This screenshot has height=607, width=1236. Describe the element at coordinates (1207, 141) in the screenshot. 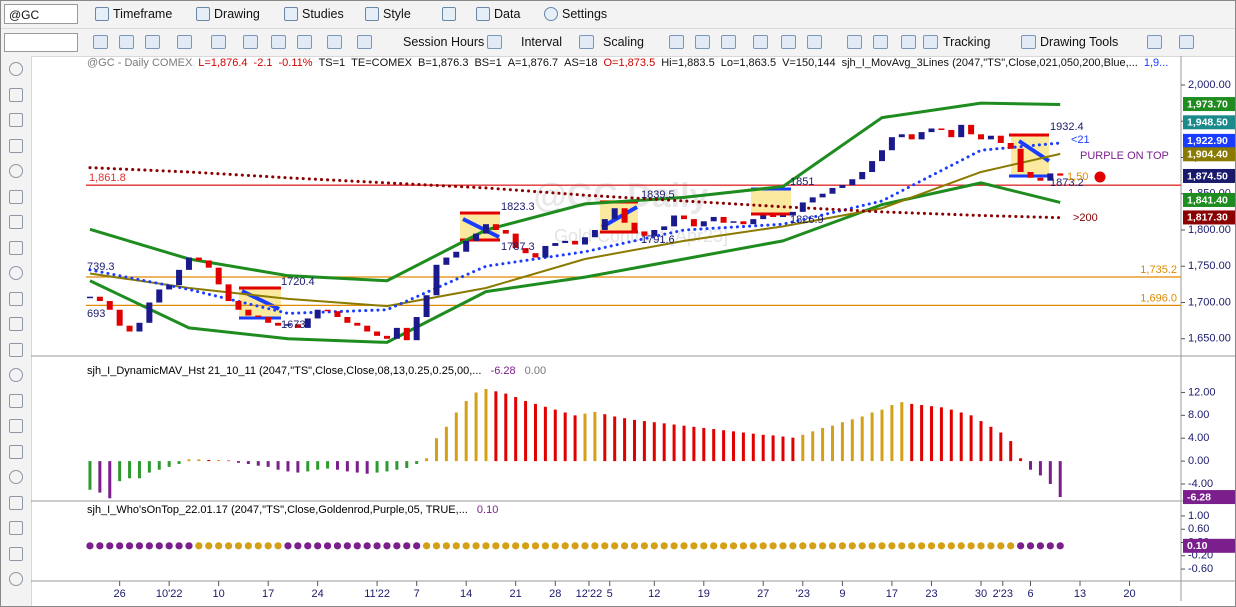

I see `price-badge-label: 1,922.90` at that location.